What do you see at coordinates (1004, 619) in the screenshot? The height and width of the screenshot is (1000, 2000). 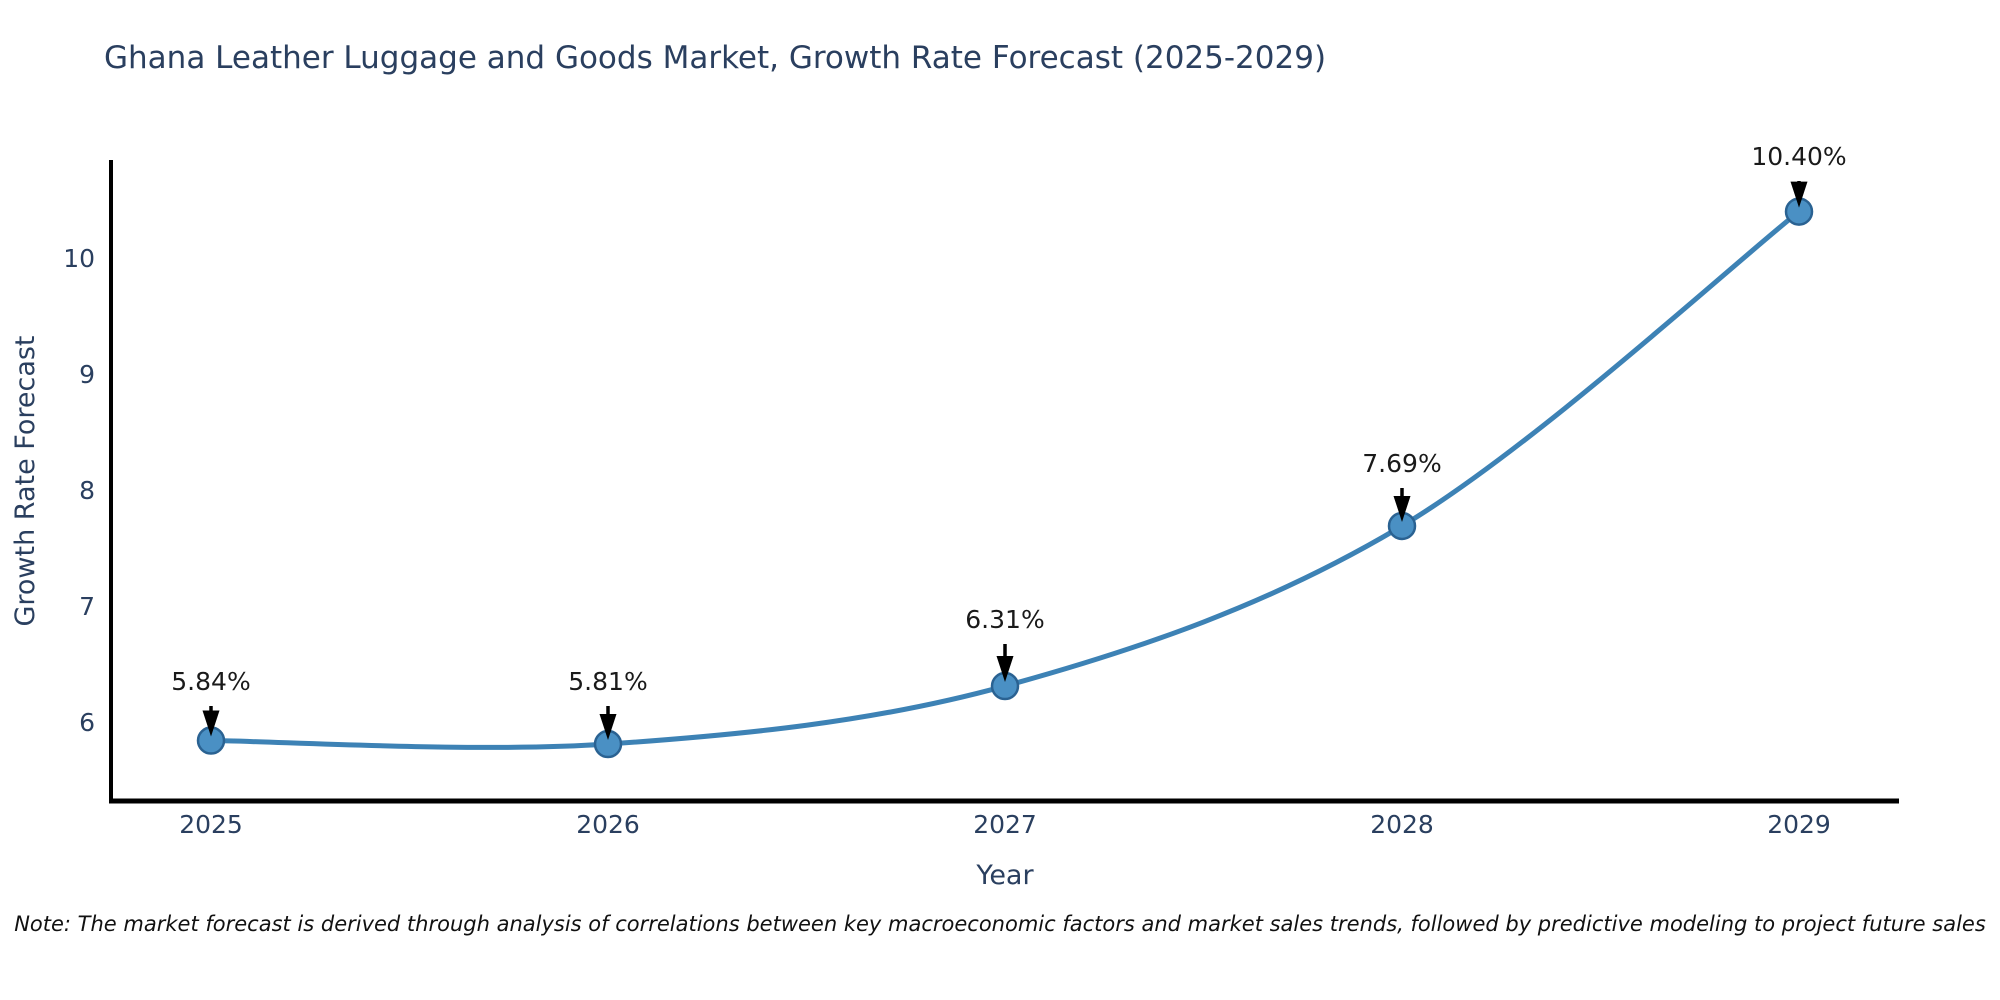 I see `point-label-2027: 6.31%` at bounding box center [1004, 619].